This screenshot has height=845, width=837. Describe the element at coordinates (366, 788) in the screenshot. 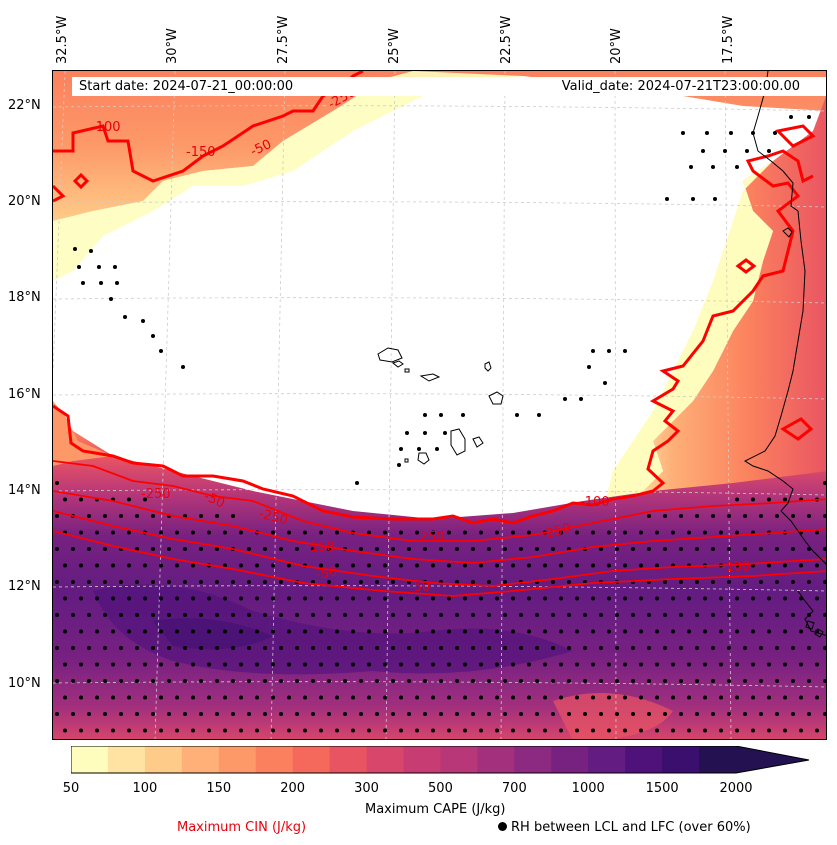

I see `colorbar-tick-label: 300` at that location.